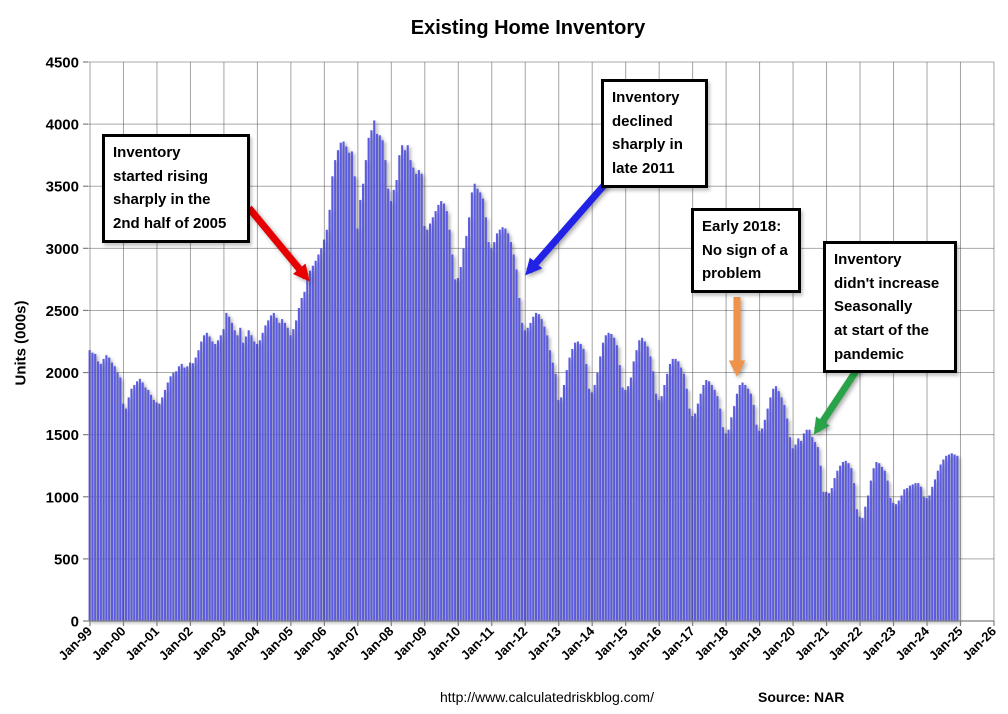 This screenshot has height=714, width=1008. Describe the element at coordinates (62, 63) in the screenshot. I see `y-tick-label: 4500` at that location.